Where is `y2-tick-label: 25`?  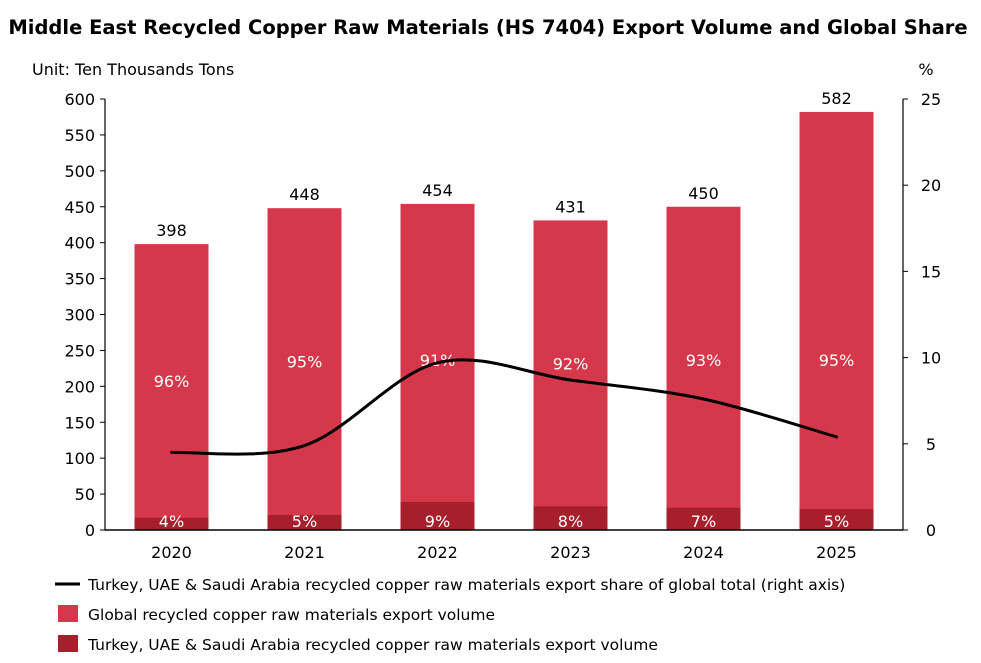
y2-tick-label: 25 is located at coordinates (931, 99).